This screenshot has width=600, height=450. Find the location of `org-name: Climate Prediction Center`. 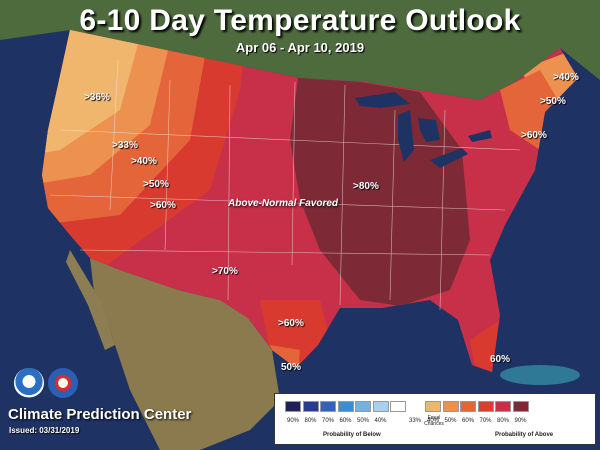

org-name: Climate Prediction Center is located at coordinates (100, 414).